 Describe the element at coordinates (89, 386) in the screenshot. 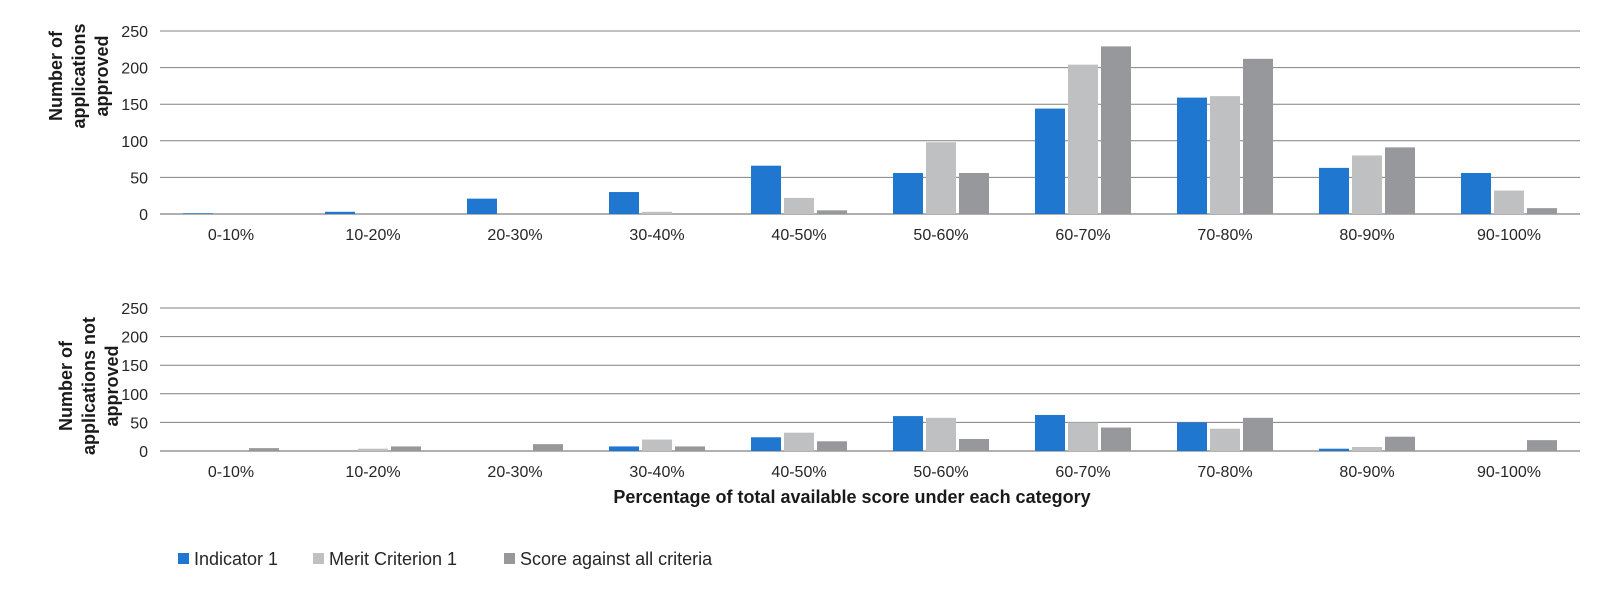

I see `y-axis-label: applications not` at that location.